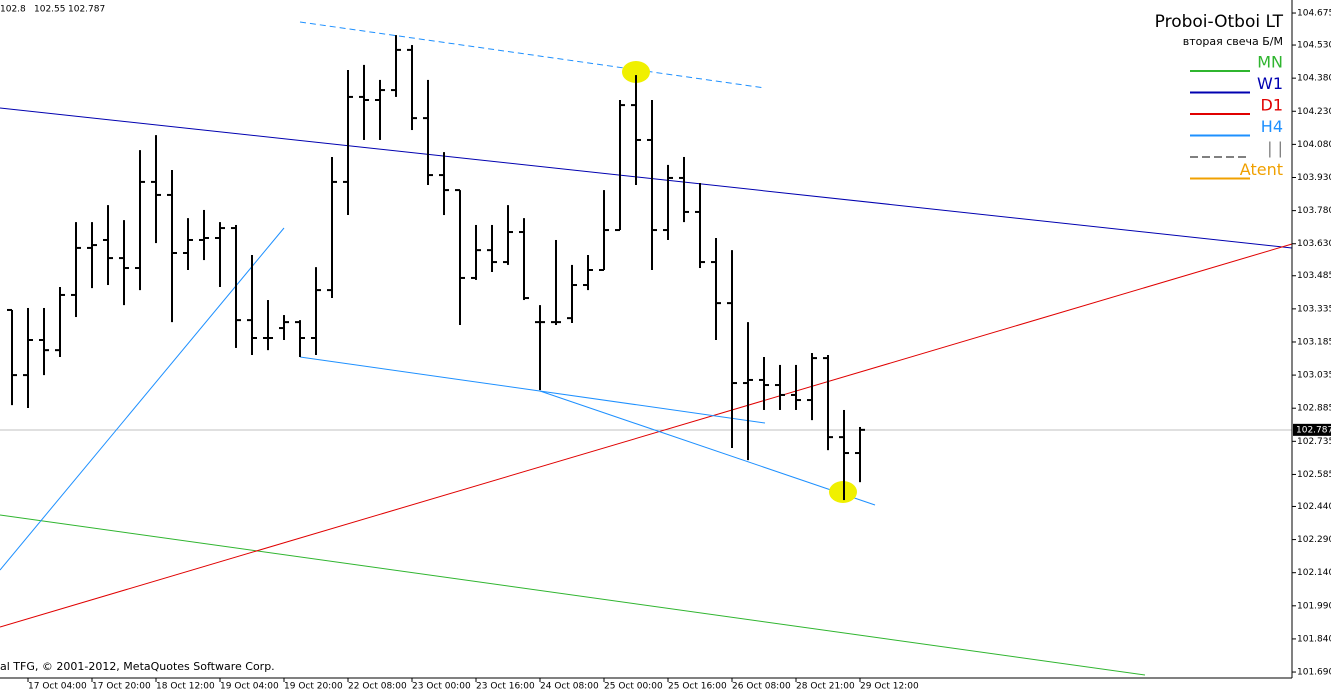 This screenshot has height=693, width=1331. I want to click on y-tick-label: 103.335, so click(1314, 309).